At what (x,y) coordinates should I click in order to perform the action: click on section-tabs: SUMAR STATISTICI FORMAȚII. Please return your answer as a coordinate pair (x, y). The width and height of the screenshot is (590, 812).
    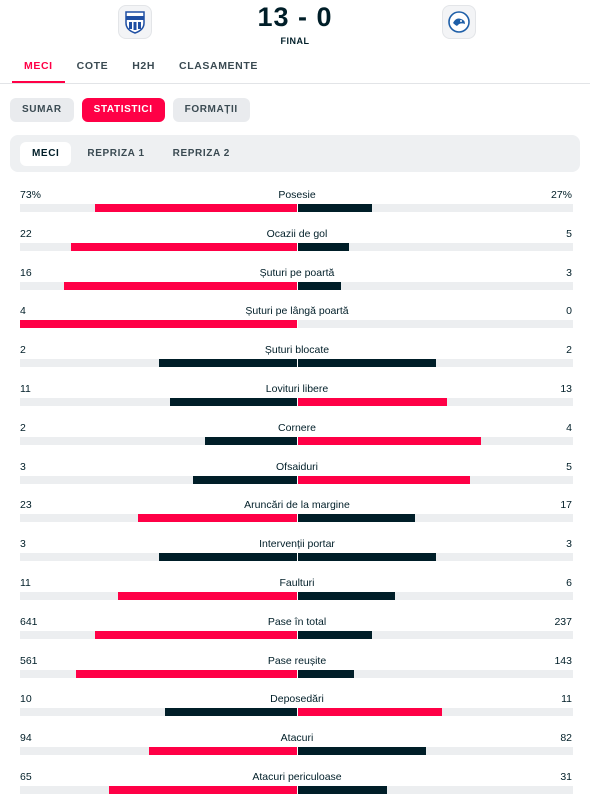
    Looking at the image, I should click on (295, 109).